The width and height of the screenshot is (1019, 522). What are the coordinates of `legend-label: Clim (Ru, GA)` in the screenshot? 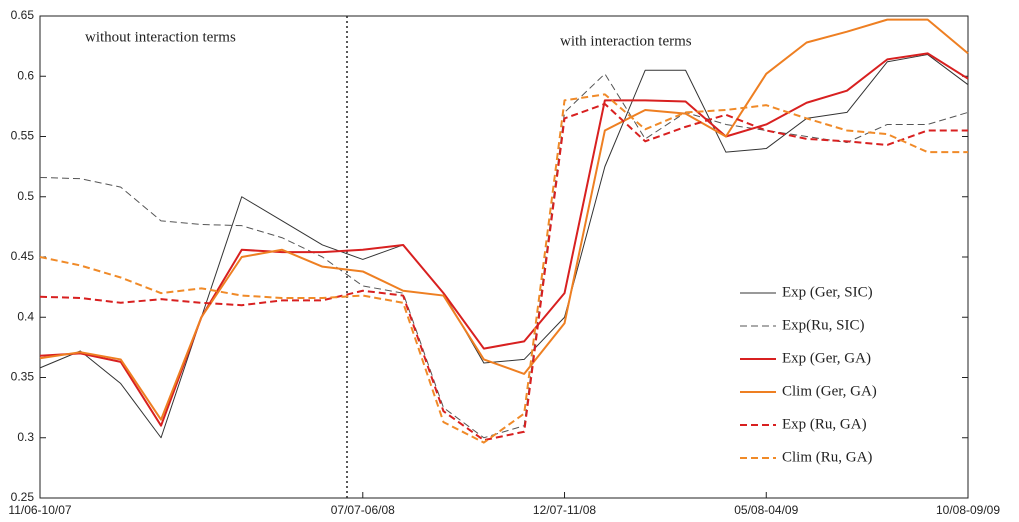 It's located at (827, 457).